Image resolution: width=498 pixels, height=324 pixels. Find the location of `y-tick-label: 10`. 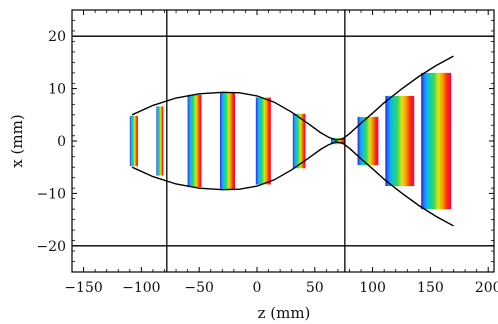

y-tick-label: 10 is located at coordinates (57, 90).